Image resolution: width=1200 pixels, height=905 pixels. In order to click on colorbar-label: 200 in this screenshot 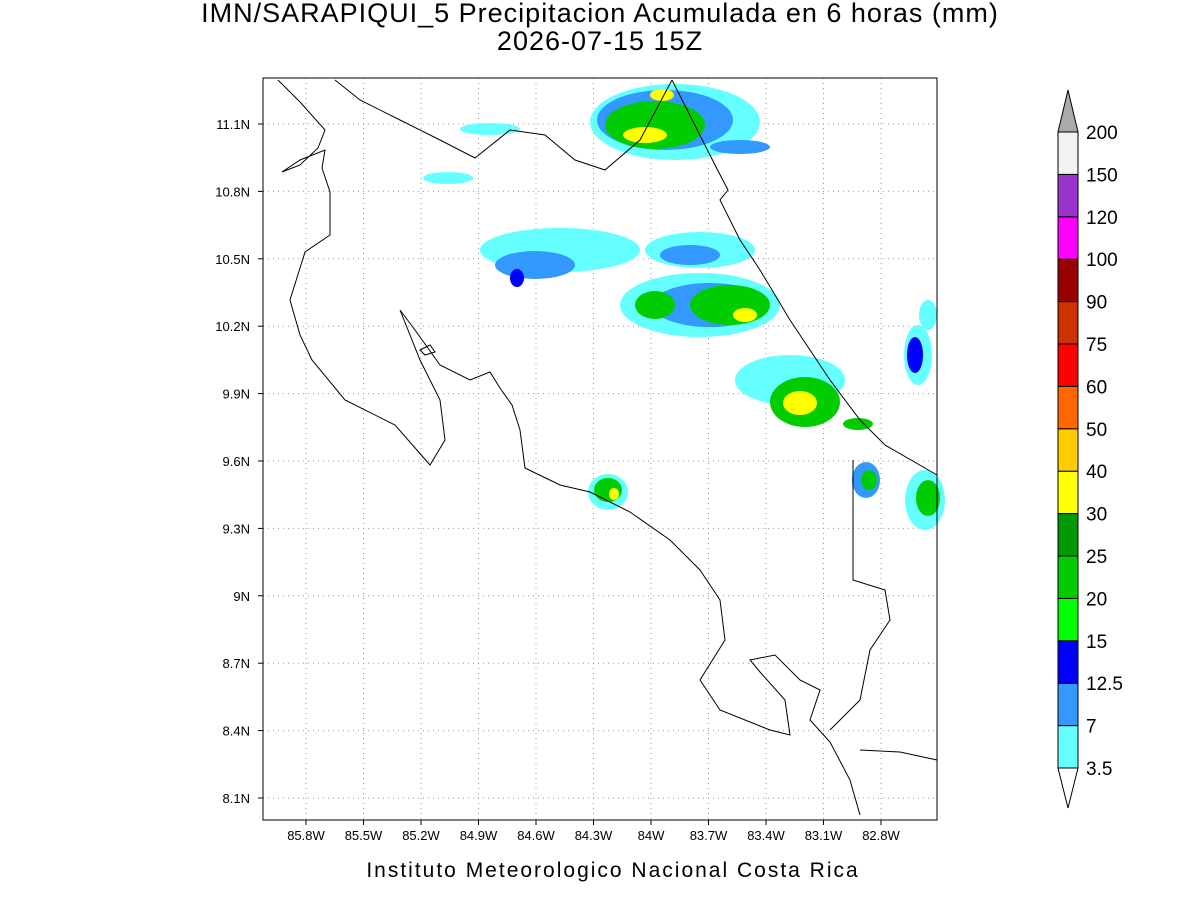, I will do `click(1102, 133)`.